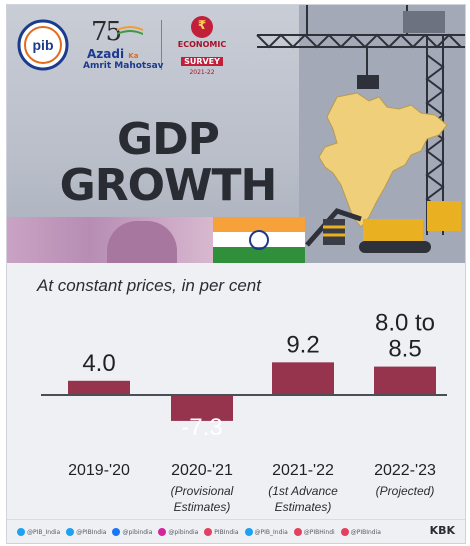  What do you see at coordinates (123, 66) in the screenshot?
I see `azadi-line2: Amrit Mahotsav` at bounding box center [123, 66].